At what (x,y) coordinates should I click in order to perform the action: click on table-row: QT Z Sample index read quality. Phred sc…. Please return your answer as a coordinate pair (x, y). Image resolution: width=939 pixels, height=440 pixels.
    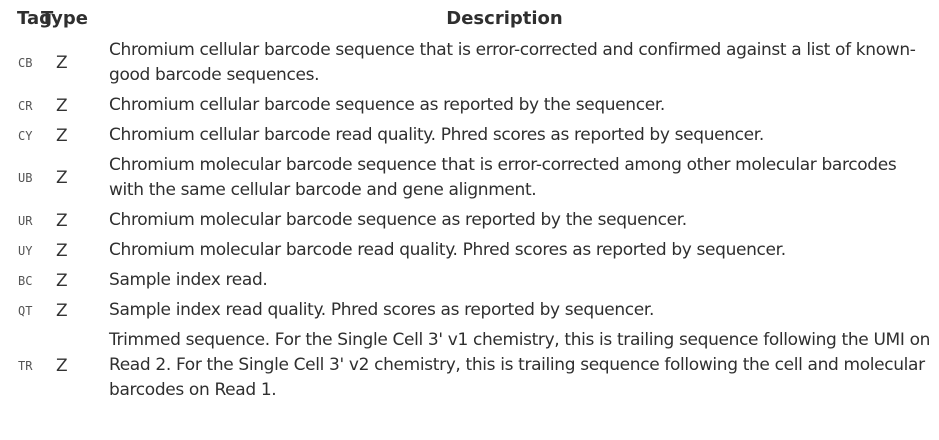
    Looking at the image, I should click on (469, 311).